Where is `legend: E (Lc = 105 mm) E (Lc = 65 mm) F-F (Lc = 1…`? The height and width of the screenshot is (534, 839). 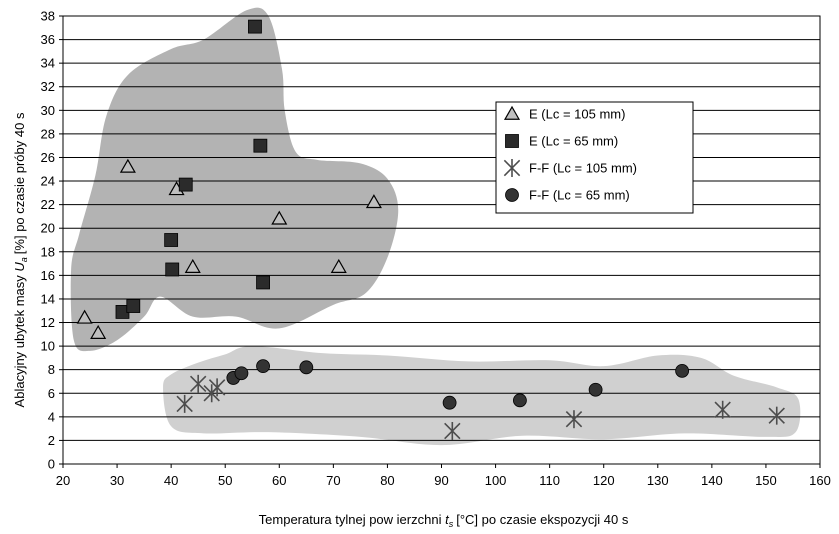
legend: E (Lc = 105 mm) E (Lc = 65 mm) F-F (Lc = 1… is located at coordinates (594, 157).